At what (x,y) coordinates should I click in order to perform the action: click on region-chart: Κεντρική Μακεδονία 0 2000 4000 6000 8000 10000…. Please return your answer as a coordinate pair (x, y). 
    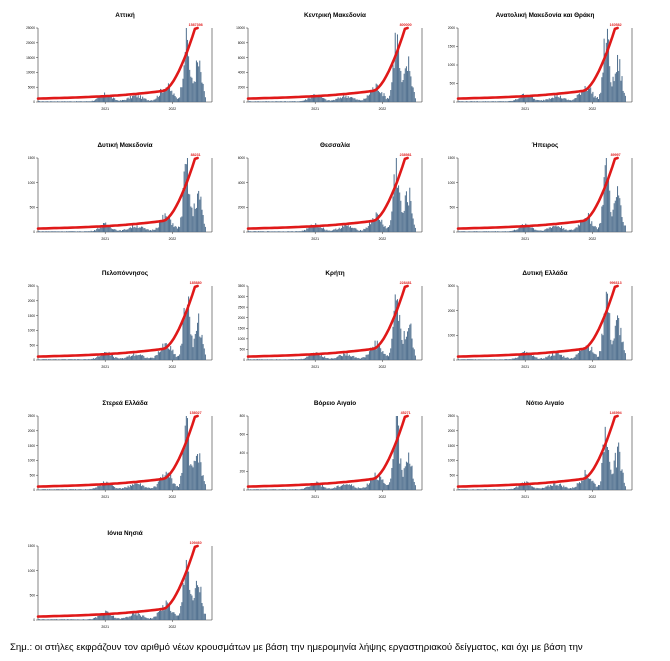
    Looking at the image, I should click on (335, 64).